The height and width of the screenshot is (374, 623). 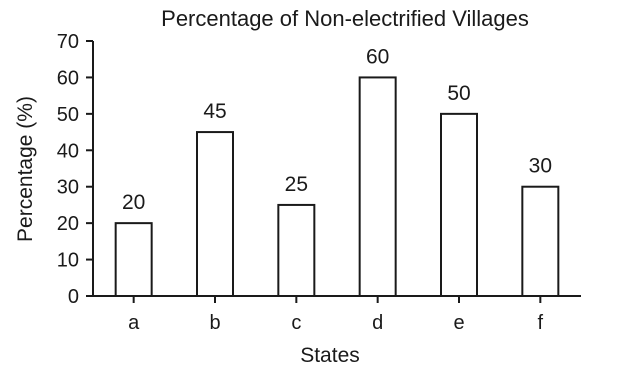 What do you see at coordinates (459, 204) in the screenshot?
I see `bar-e` at bounding box center [459, 204].